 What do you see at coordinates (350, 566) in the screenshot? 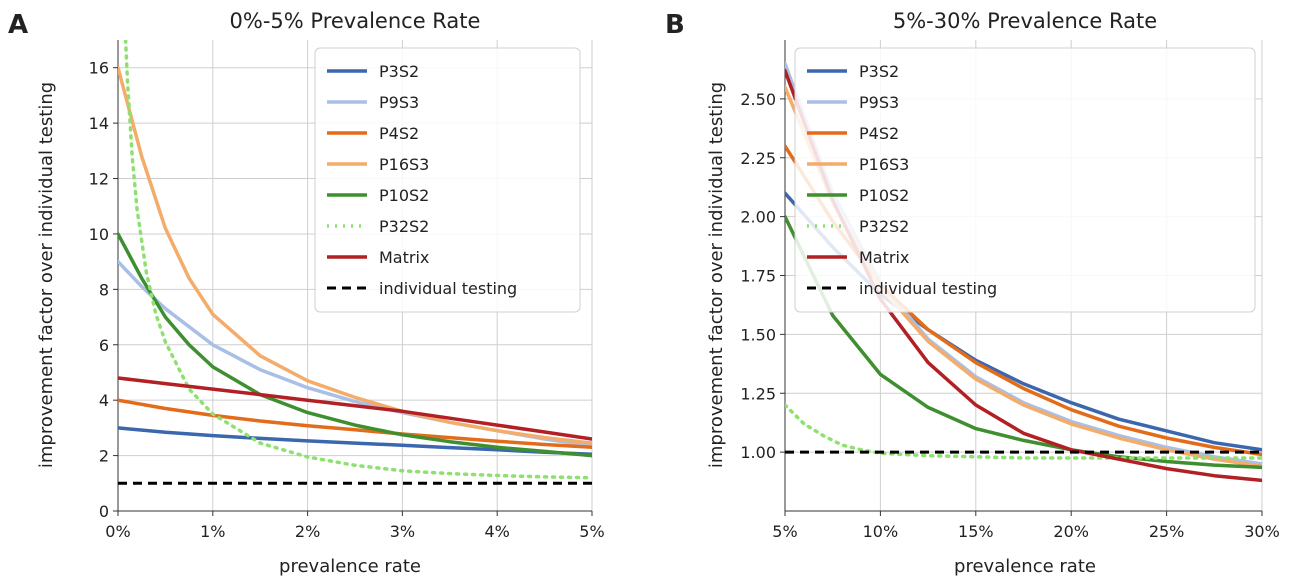
I see `panel-a-x-axis-label: prevalence rate` at bounding box center [350, 566].